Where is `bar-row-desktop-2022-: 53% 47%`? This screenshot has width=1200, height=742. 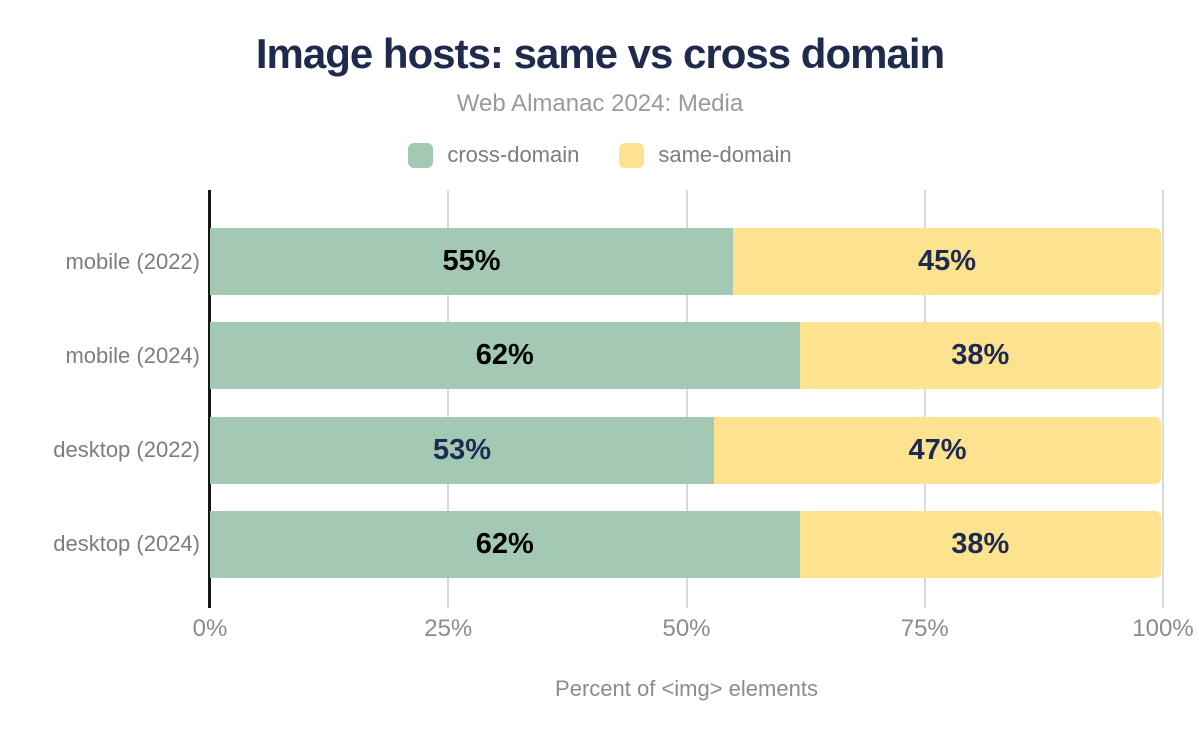 bar-row-desktop-2022-: 53% 47% is located at coordinates (685, 450).